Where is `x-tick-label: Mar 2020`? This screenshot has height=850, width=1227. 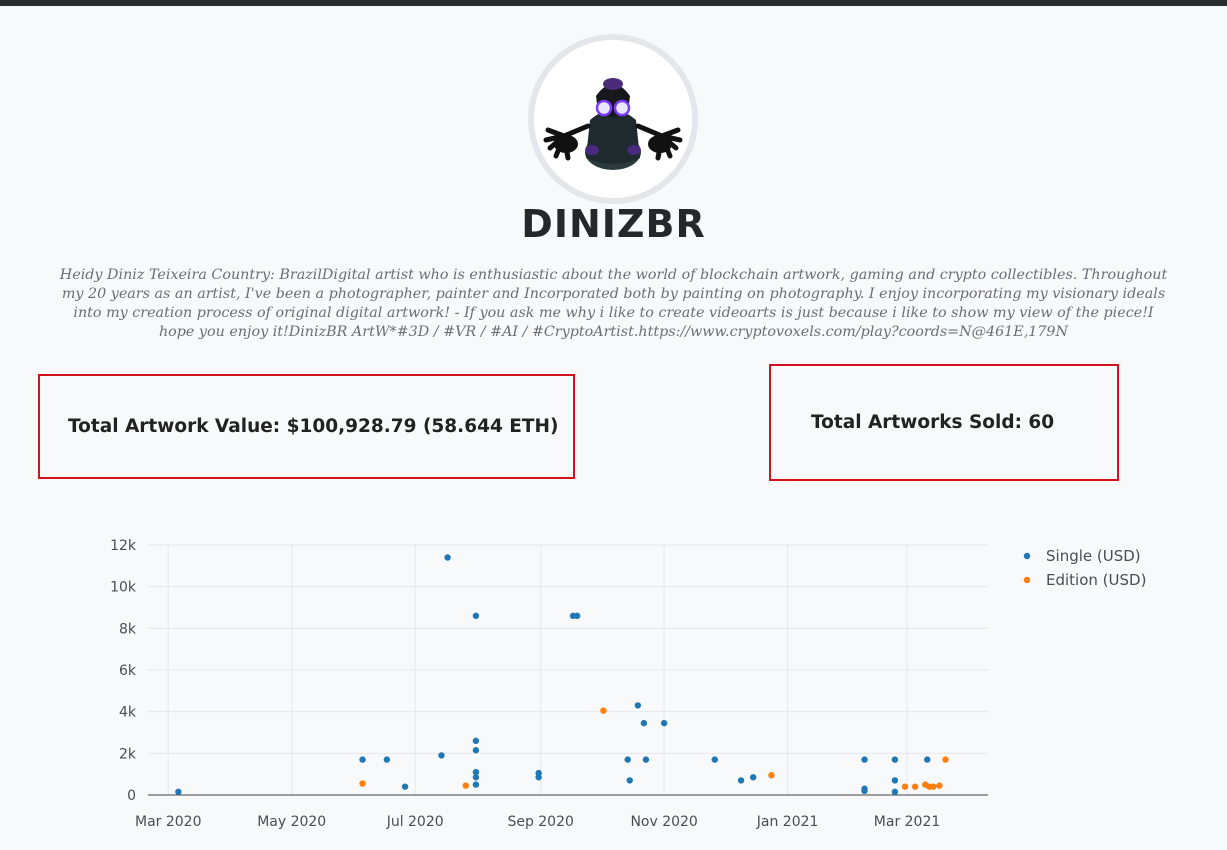 x-tick-label: Mar 2020 is located at coordinates (168, 822).